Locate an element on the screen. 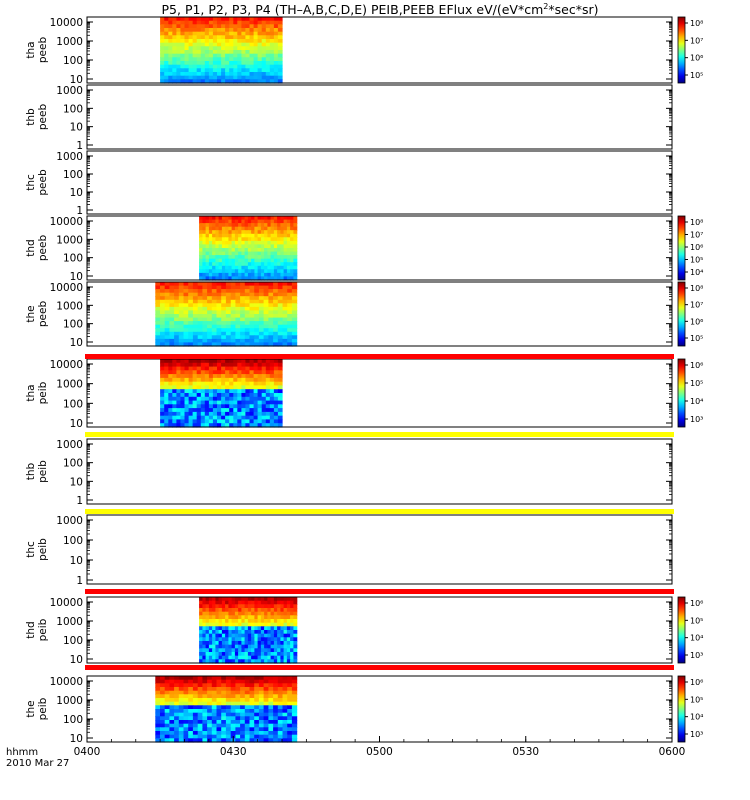 This screenshot has width=750, height=800. title-superscript: 2 is located at coordinates (545, 6).